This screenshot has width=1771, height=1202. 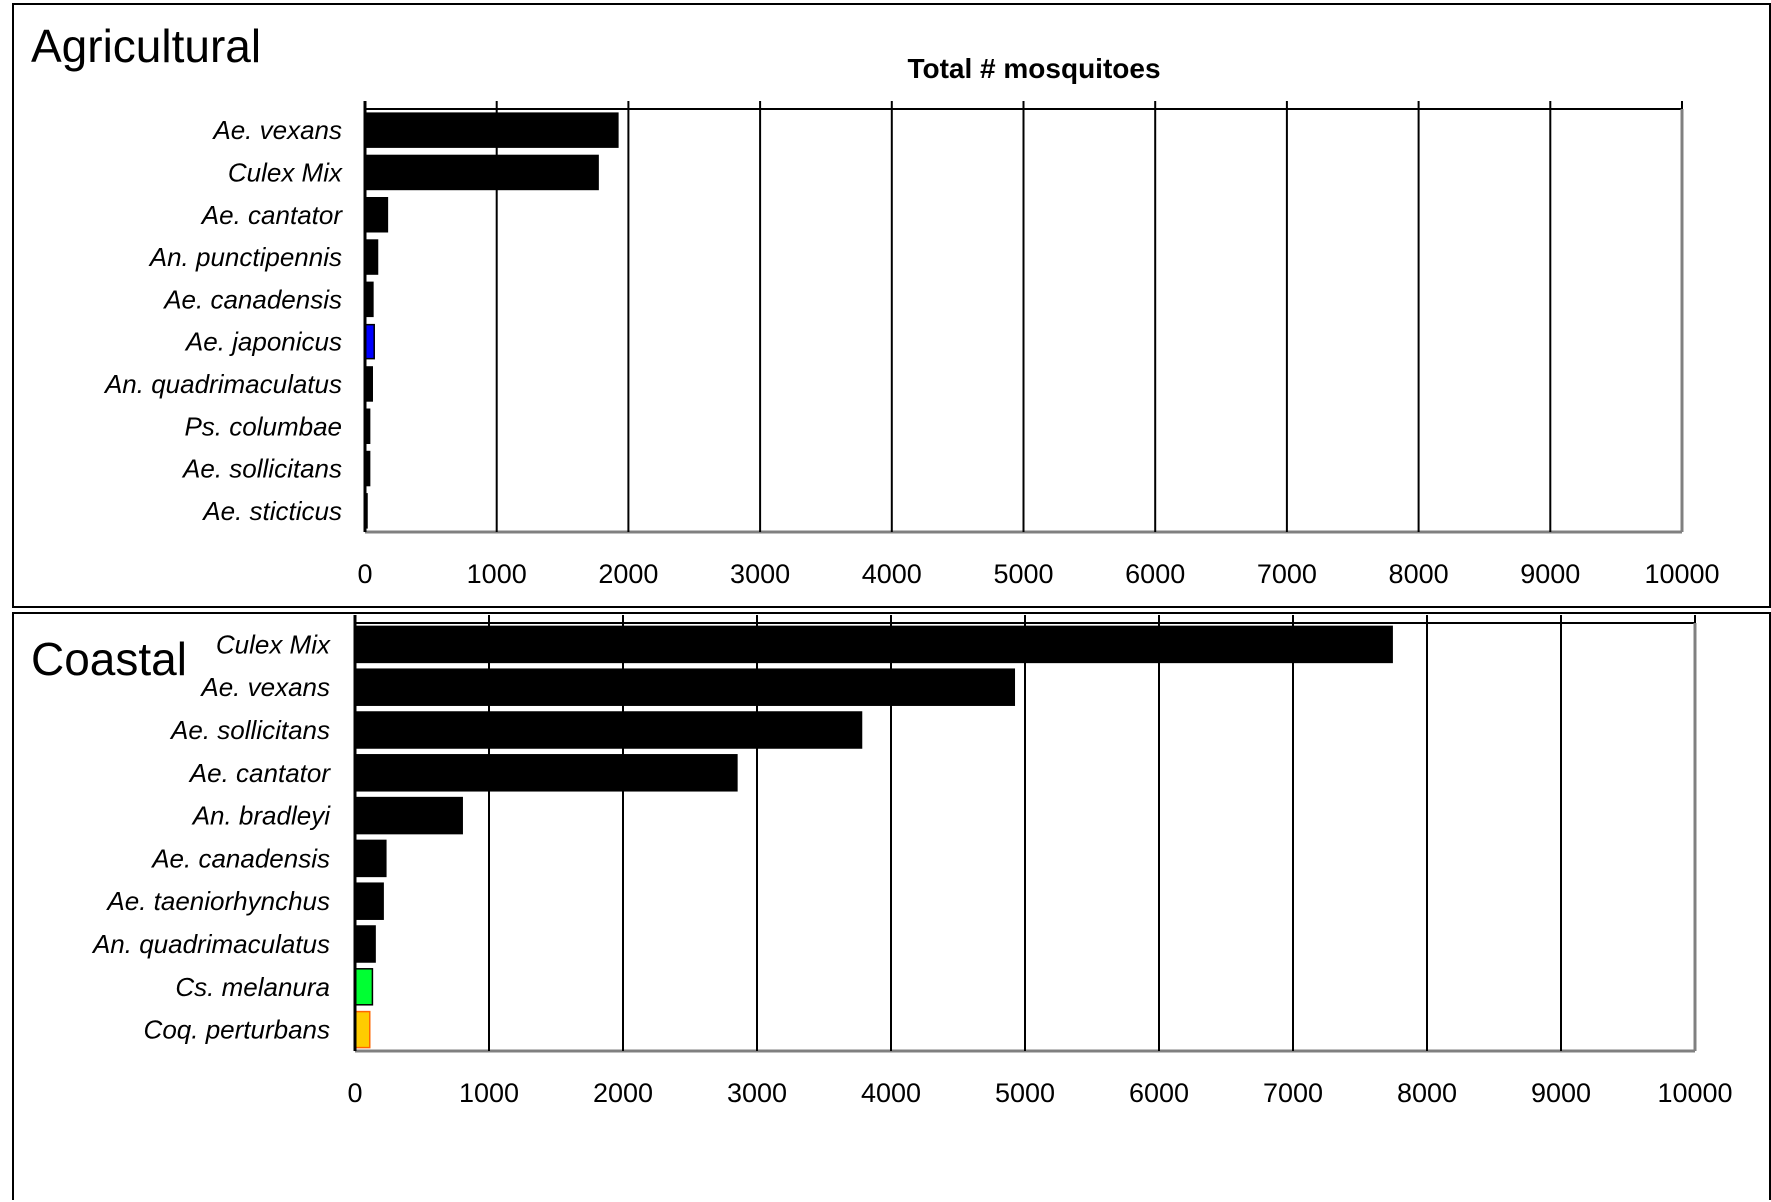 What do you see at coordinates (146, 46) in the screenshot?
I see `panel-title: Agricultural` at bounding box center [146, 46].